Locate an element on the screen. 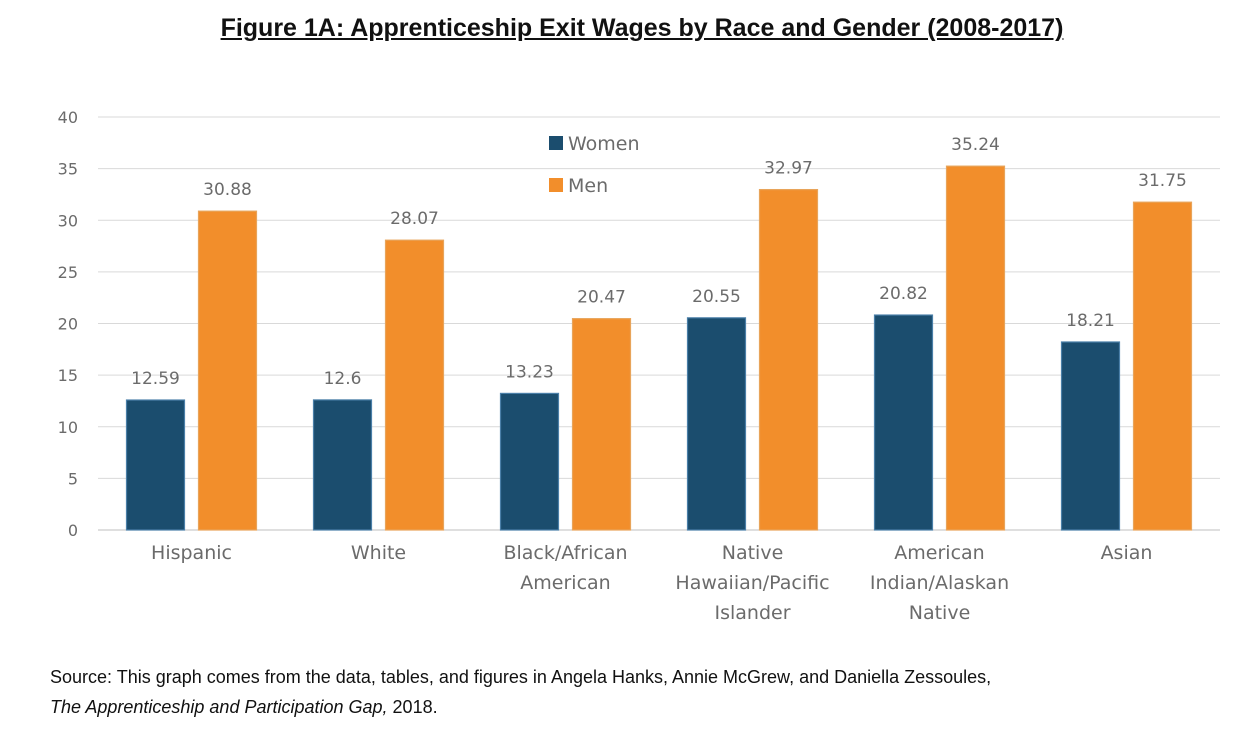 This screenshot has width=1260, height=748. data-label: 13.23 is located at coordinates (529, 372).